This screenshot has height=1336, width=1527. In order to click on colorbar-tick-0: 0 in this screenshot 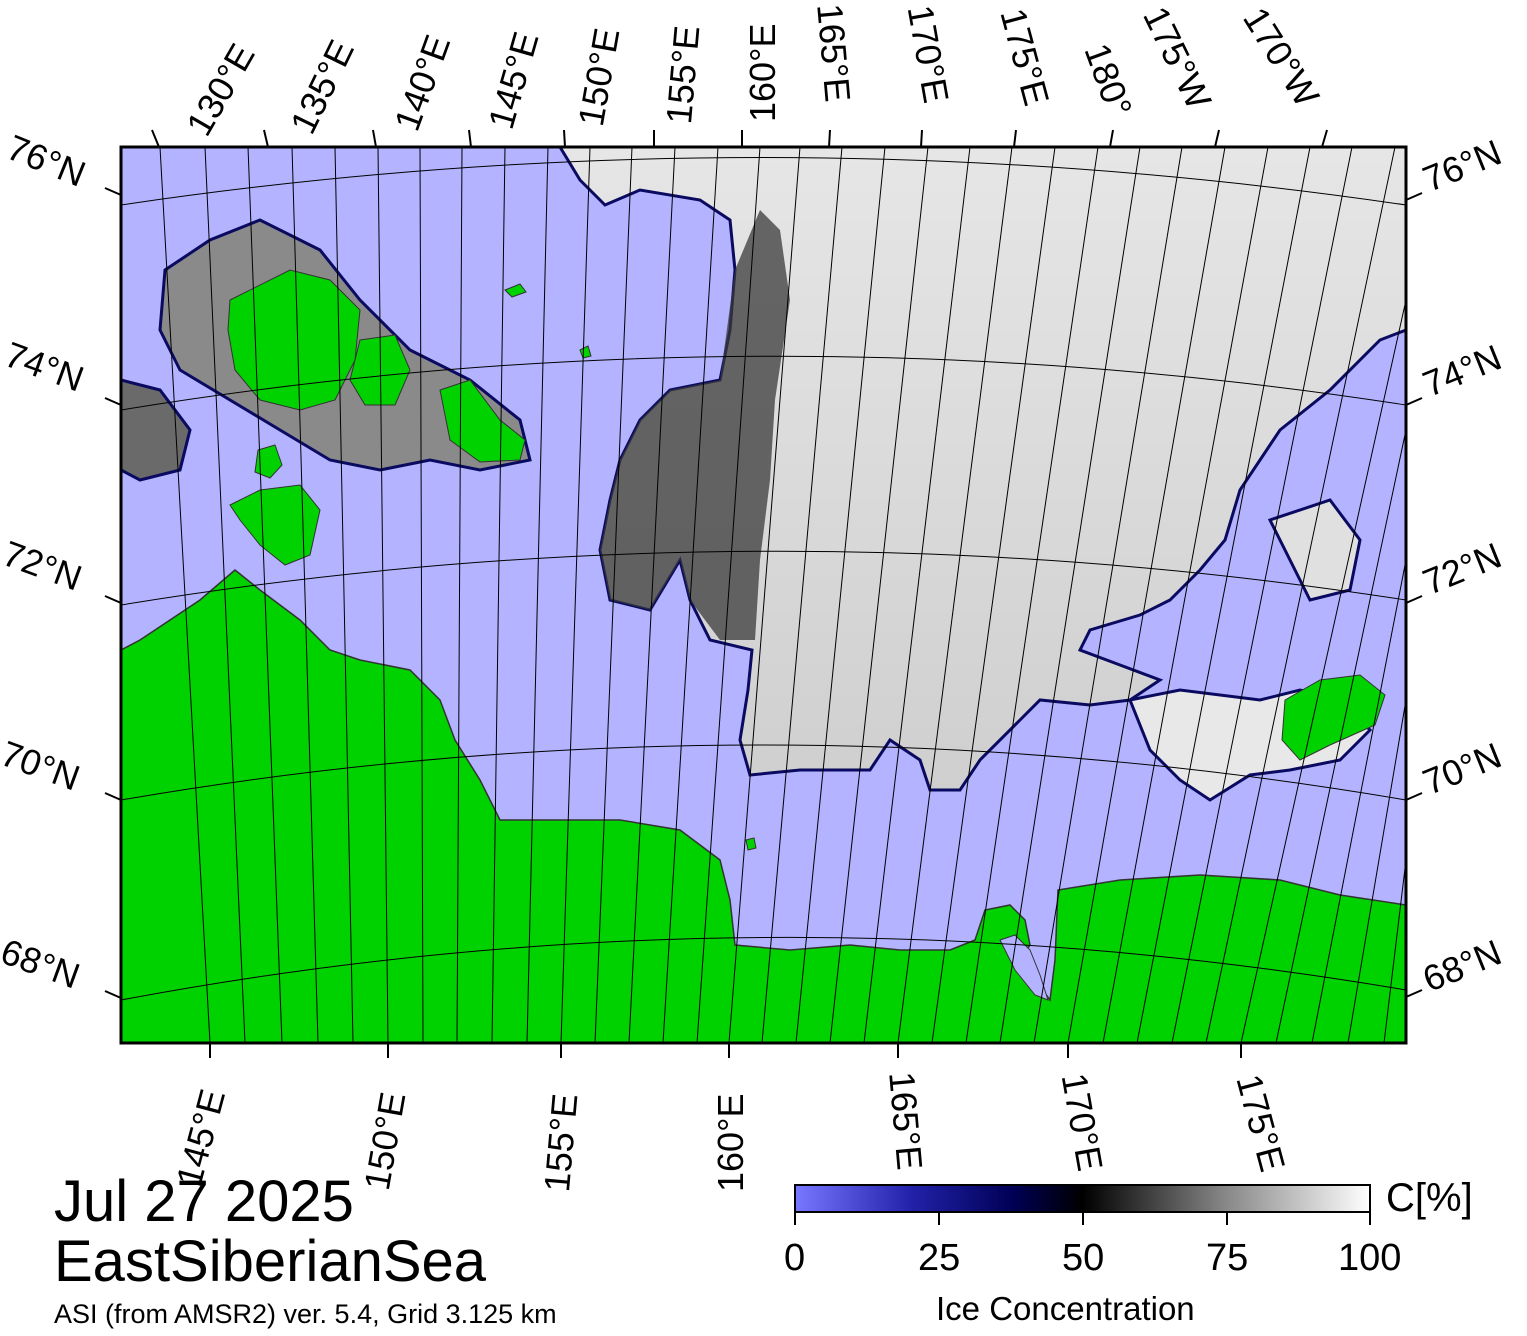, I will do `click(795, 1258)`.